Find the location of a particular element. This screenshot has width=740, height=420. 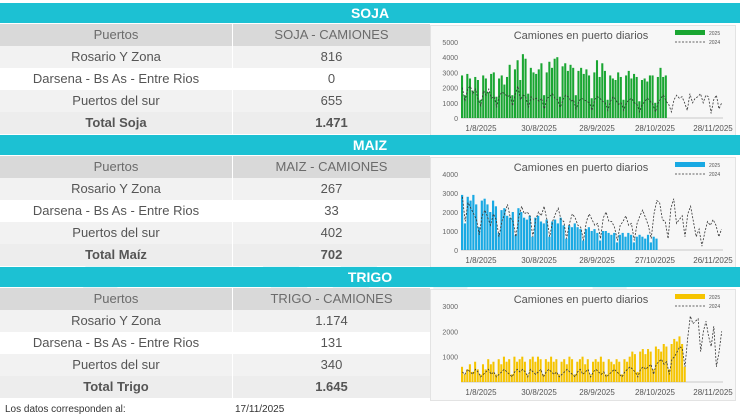

total-value: 1.645 is located at coordinates (331, 387).